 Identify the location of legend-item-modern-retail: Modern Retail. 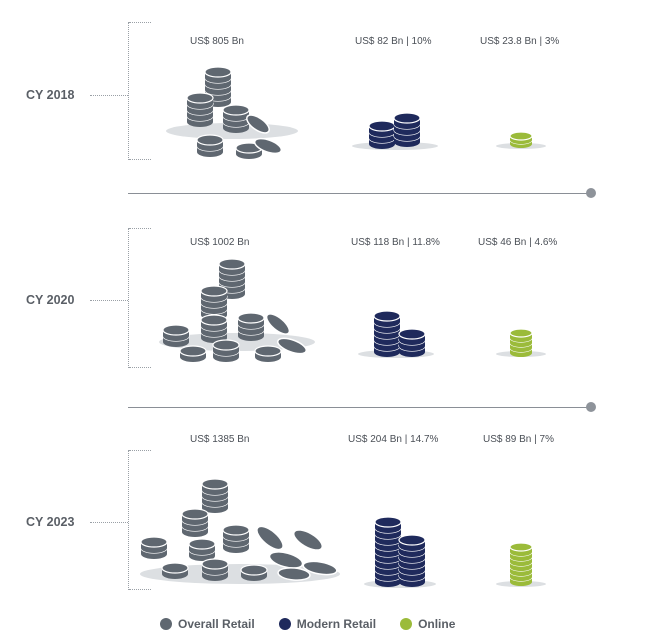
(327, 624).